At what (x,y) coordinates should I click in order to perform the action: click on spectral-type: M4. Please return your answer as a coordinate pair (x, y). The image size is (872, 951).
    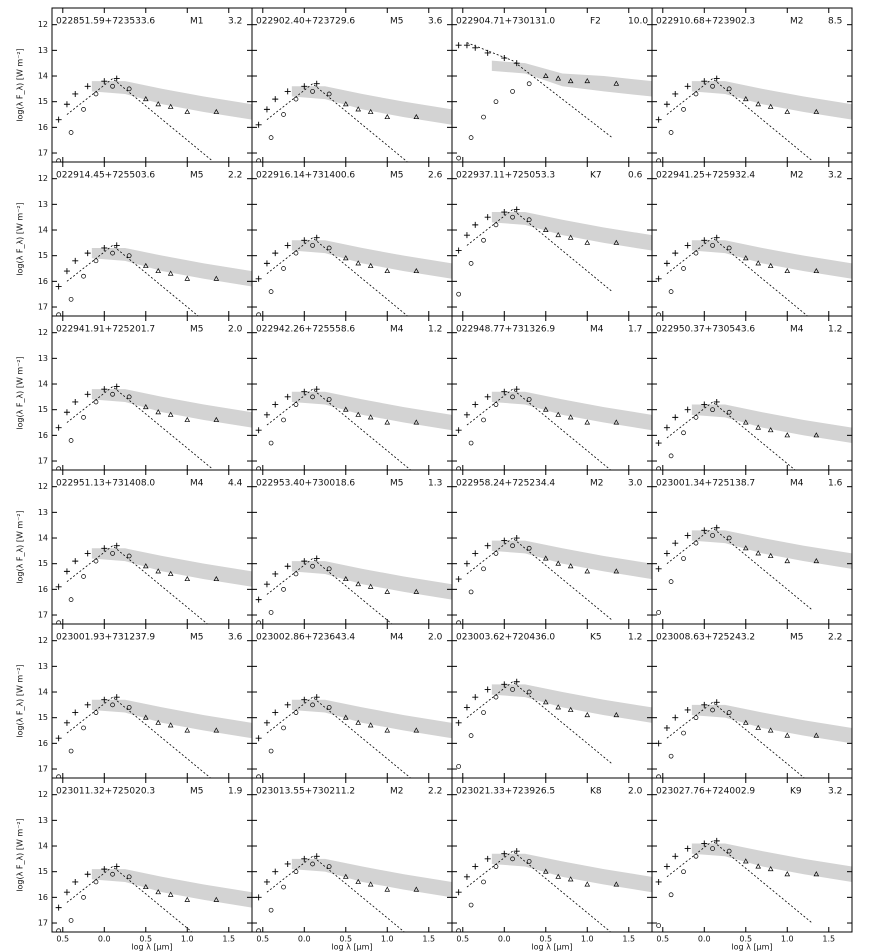
    Looking at the image, I should click on (597, 330).